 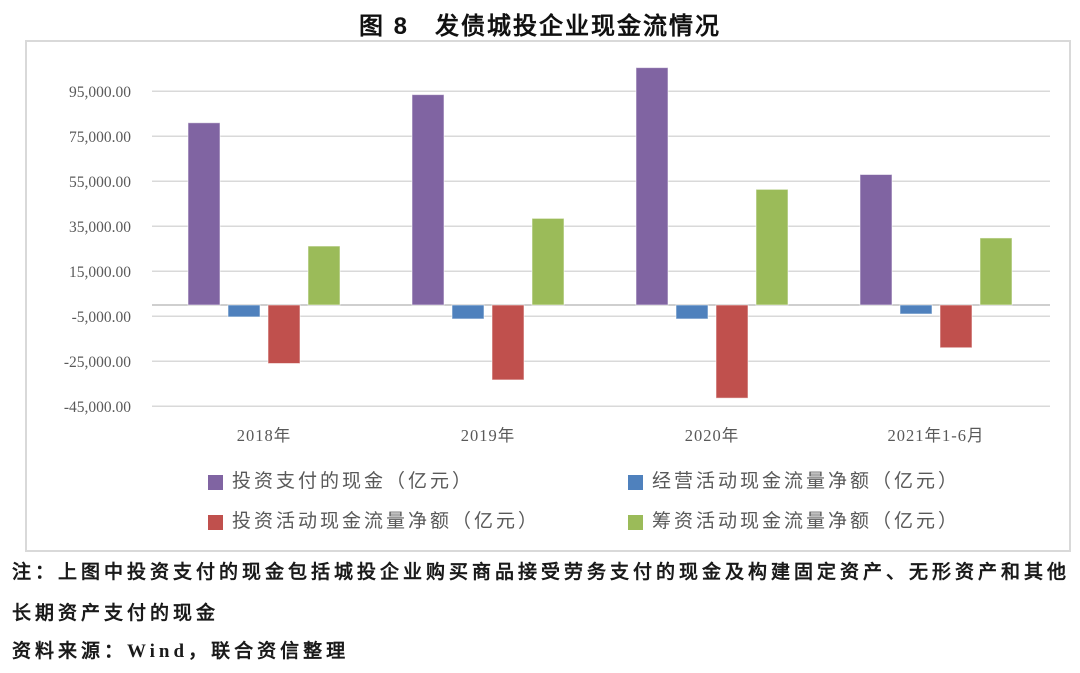 I want to click on legend-swatch-purple, so click(x=215, y=482).